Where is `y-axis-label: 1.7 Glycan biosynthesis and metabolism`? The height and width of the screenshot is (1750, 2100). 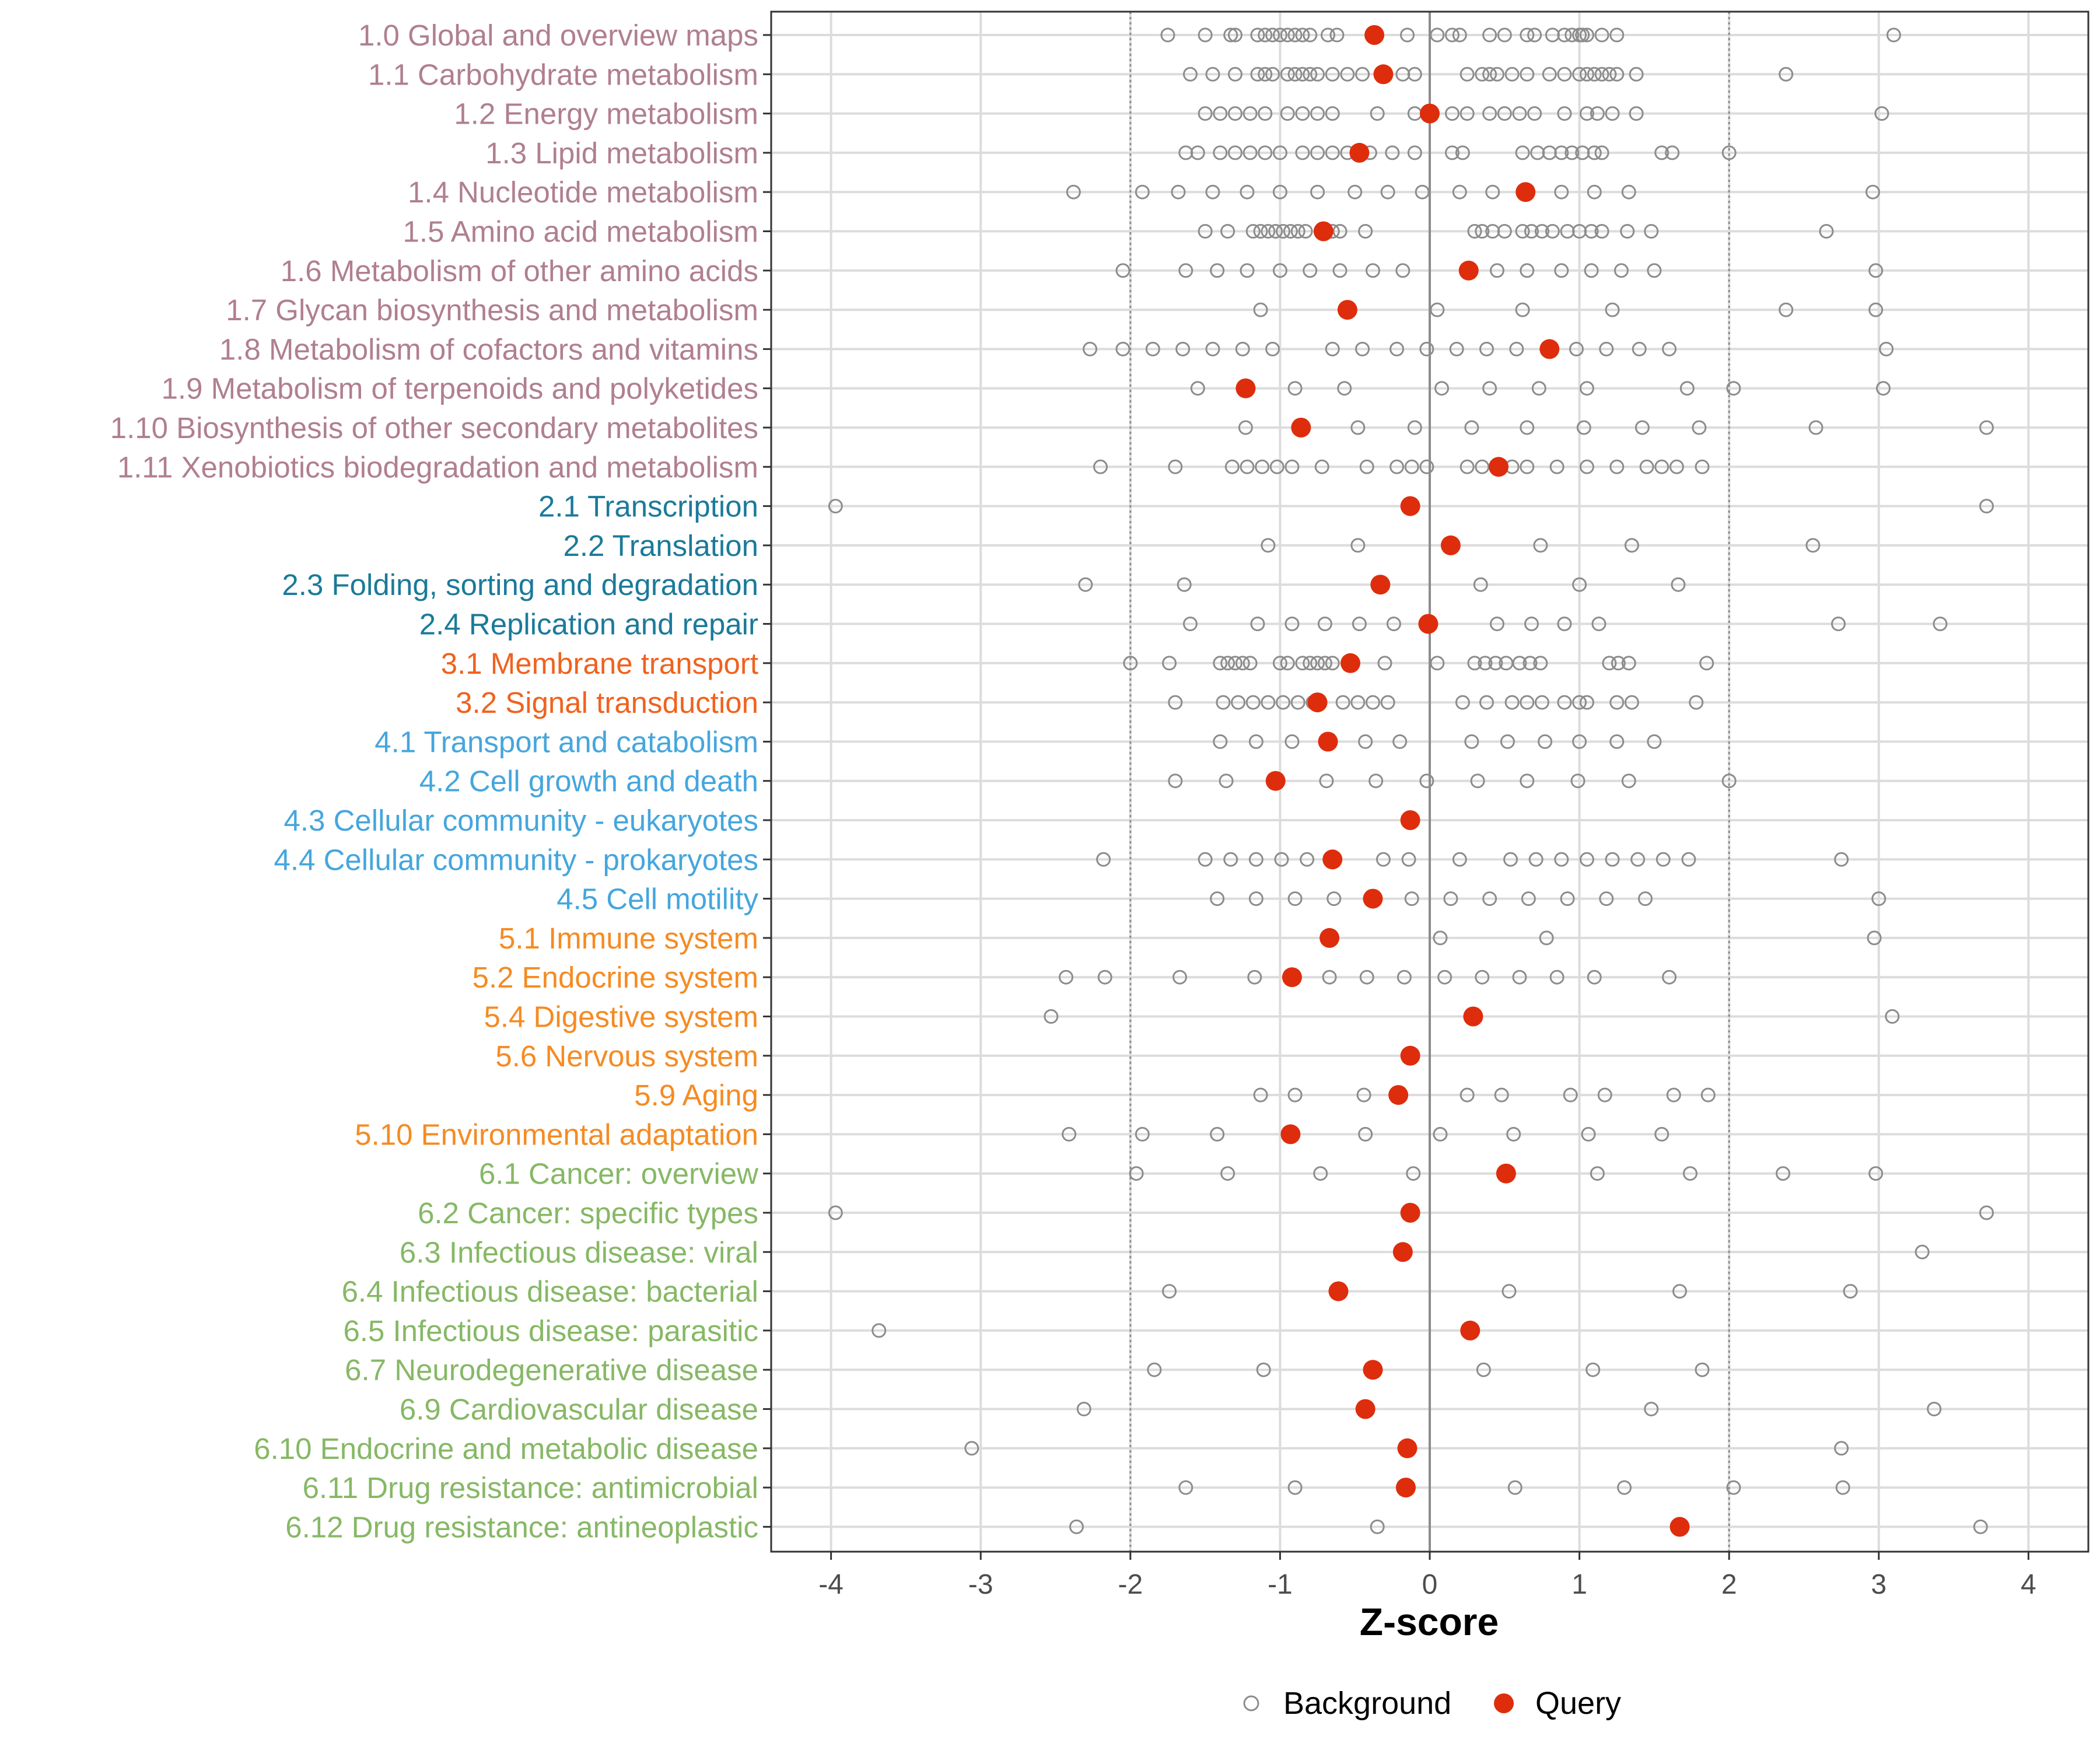
y-axis-label: 1.7 Glycan biosynthesis and metabolism is located at coordinates (492, 310).